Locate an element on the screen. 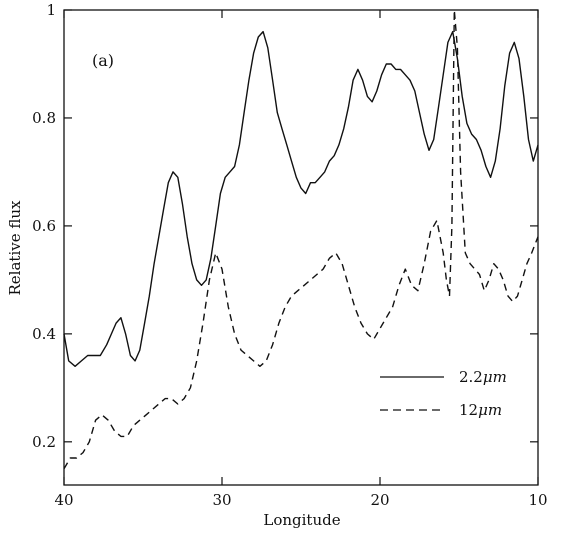 The image size is (570, 541). legend-label-12um: 12μm is located at coordinates (480, 410).